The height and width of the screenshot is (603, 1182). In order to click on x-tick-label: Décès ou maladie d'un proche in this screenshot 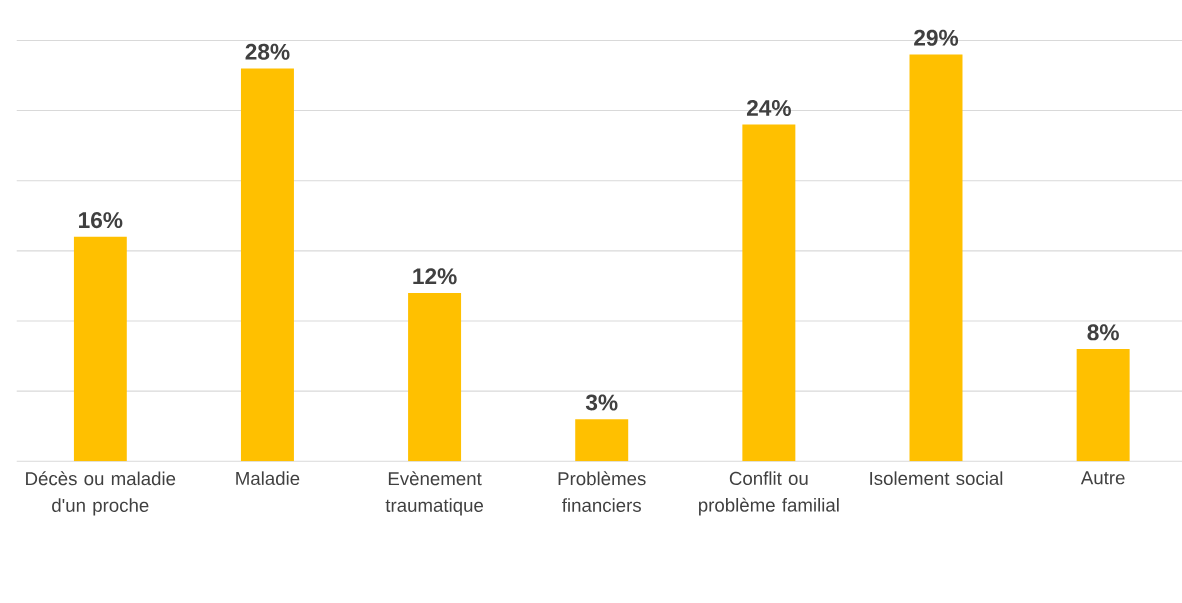, I will do `click(101, 493)`.